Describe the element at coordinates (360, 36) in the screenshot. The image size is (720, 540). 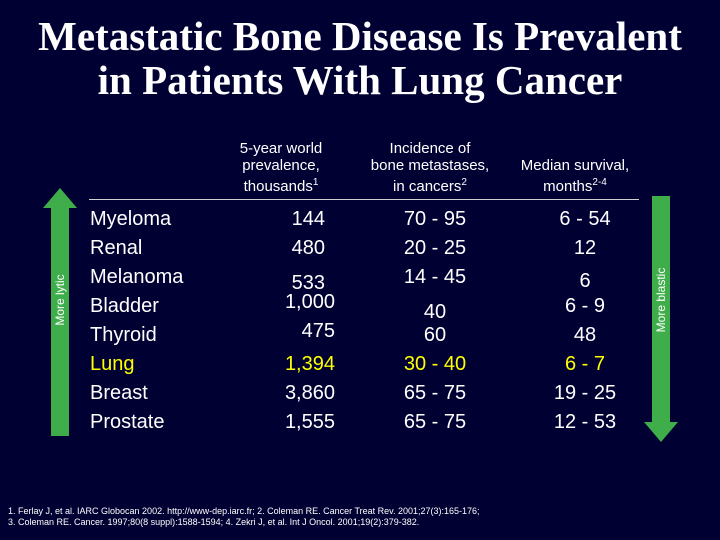
I see `title-line-1: Metastatic Bone Disease Is Prevalent` at that location.